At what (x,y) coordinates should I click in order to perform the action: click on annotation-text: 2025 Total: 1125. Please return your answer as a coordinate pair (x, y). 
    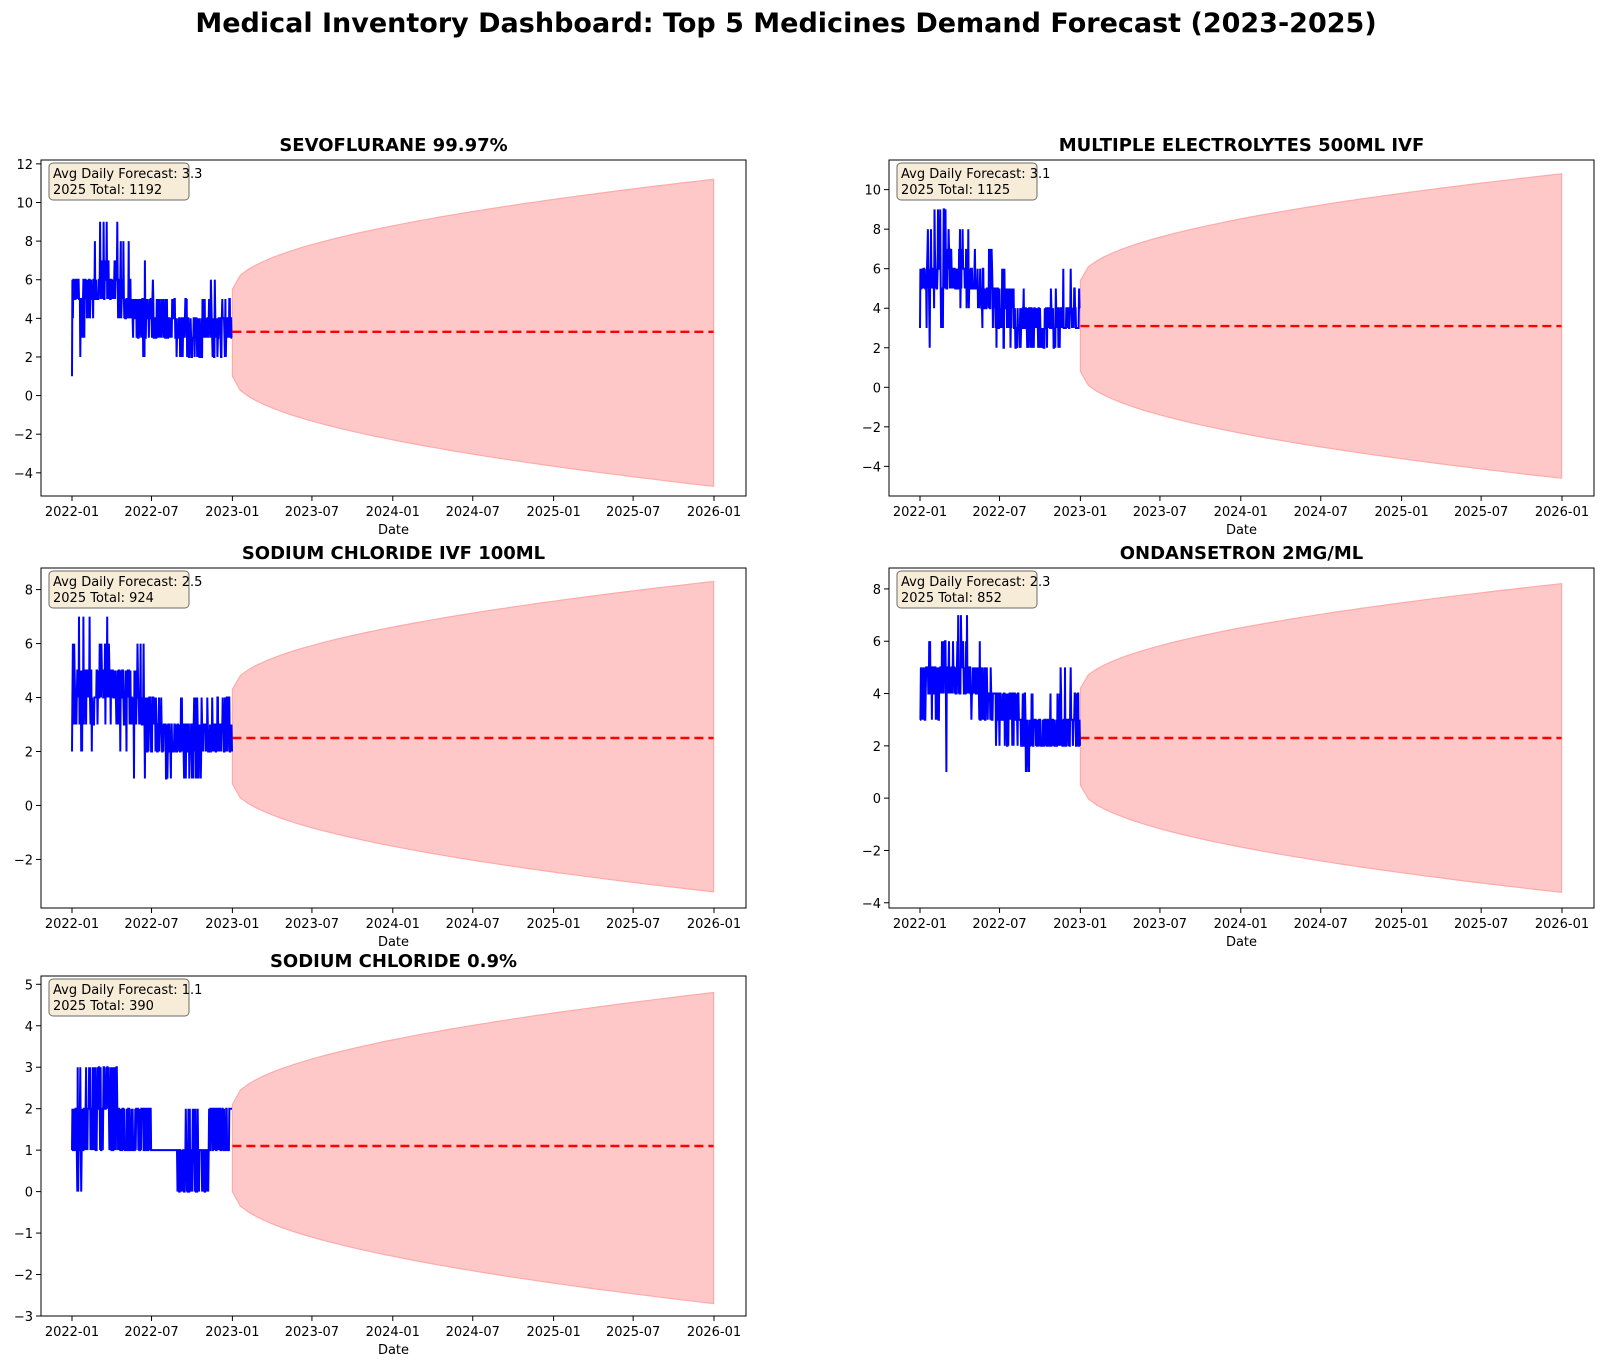
    Looking at the image, I should click on (955, 190).